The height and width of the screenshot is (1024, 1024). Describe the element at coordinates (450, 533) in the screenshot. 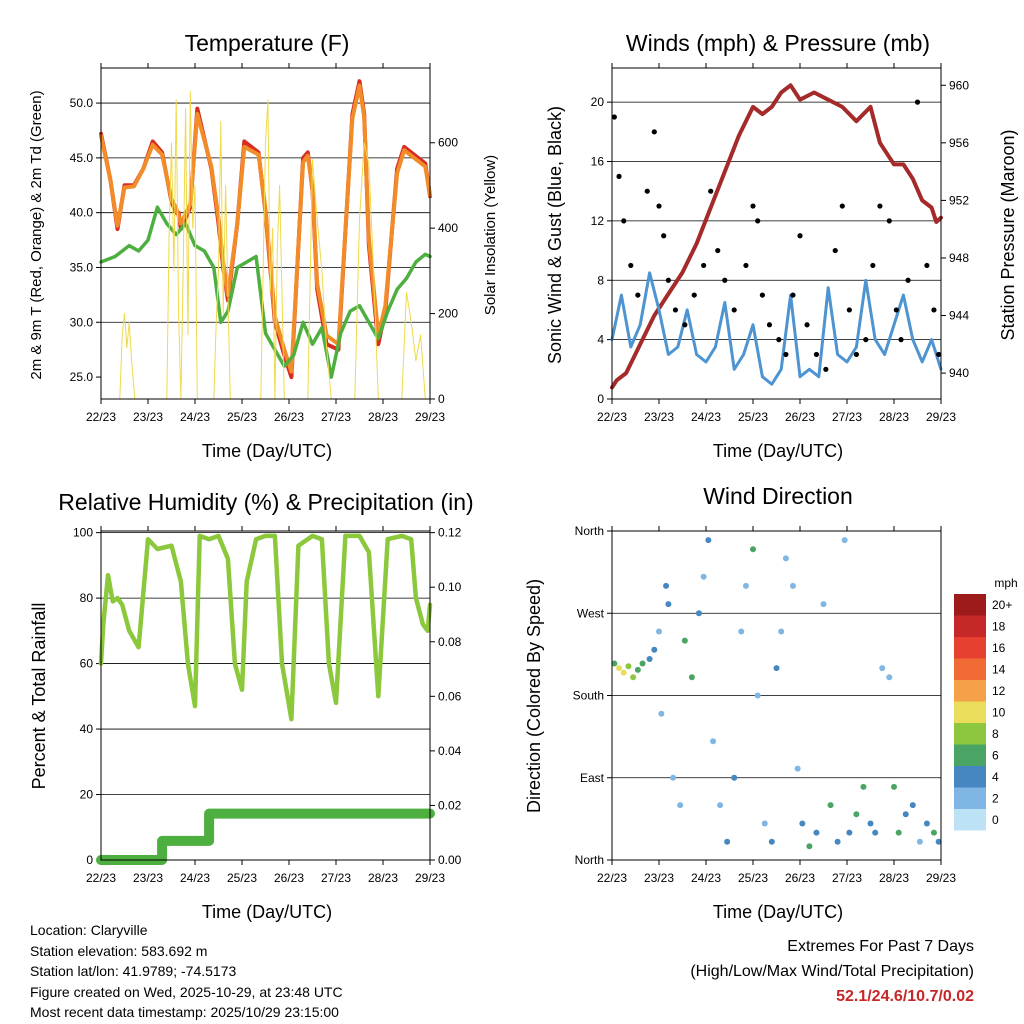

I see `humidity-ytick-right-label: 0.12` at that location.